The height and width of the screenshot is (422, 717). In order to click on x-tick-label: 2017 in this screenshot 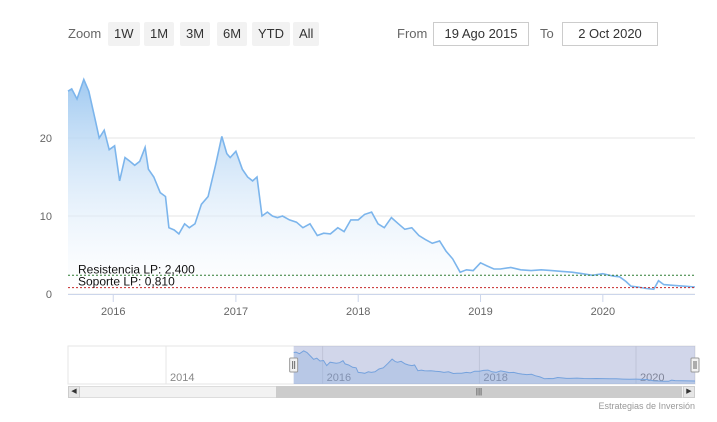, I will do `click(236, 312)`.